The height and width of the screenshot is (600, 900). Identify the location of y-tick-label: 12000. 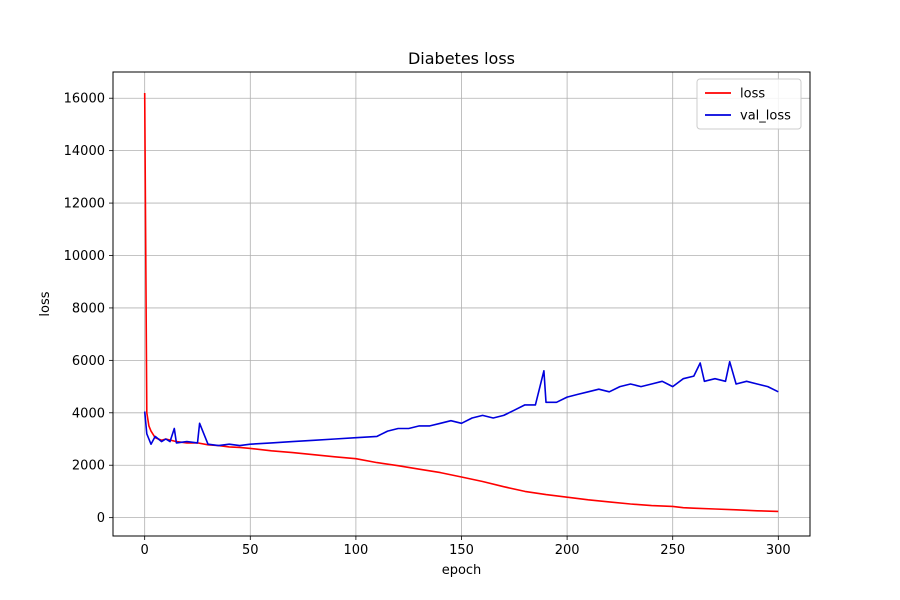
(84, 204).